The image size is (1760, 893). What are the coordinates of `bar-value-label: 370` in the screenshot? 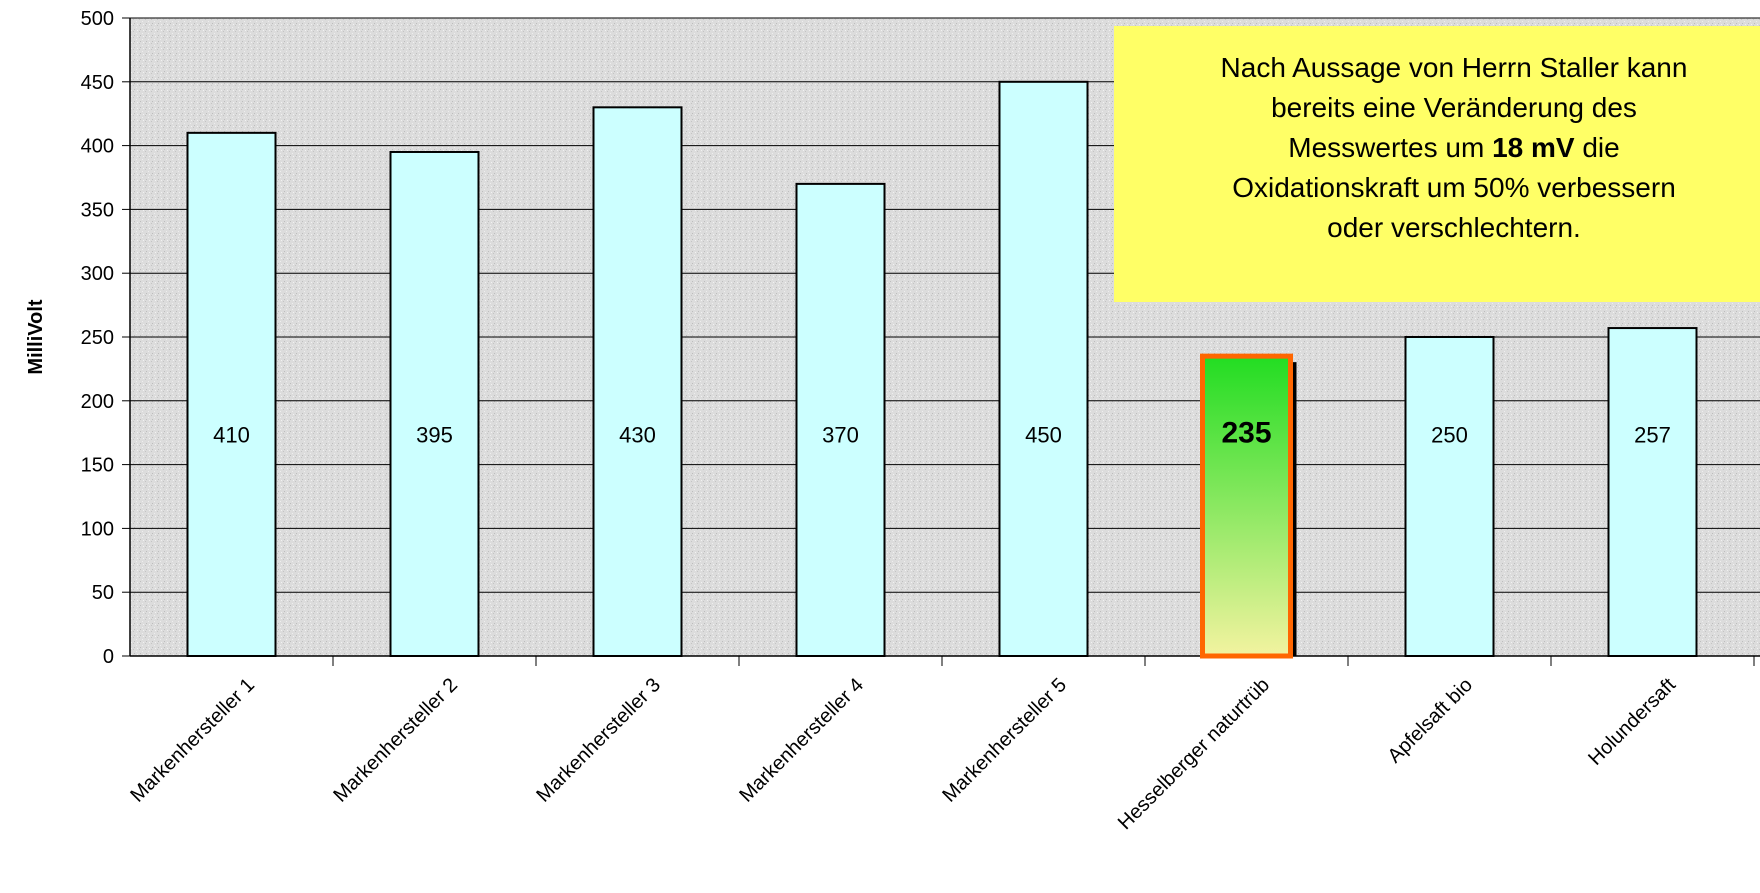 It's located at (840, 435).